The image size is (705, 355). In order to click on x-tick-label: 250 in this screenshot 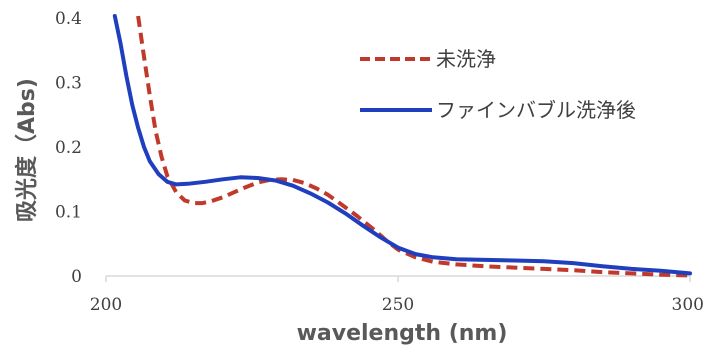, I will do `click(398, 305)`.